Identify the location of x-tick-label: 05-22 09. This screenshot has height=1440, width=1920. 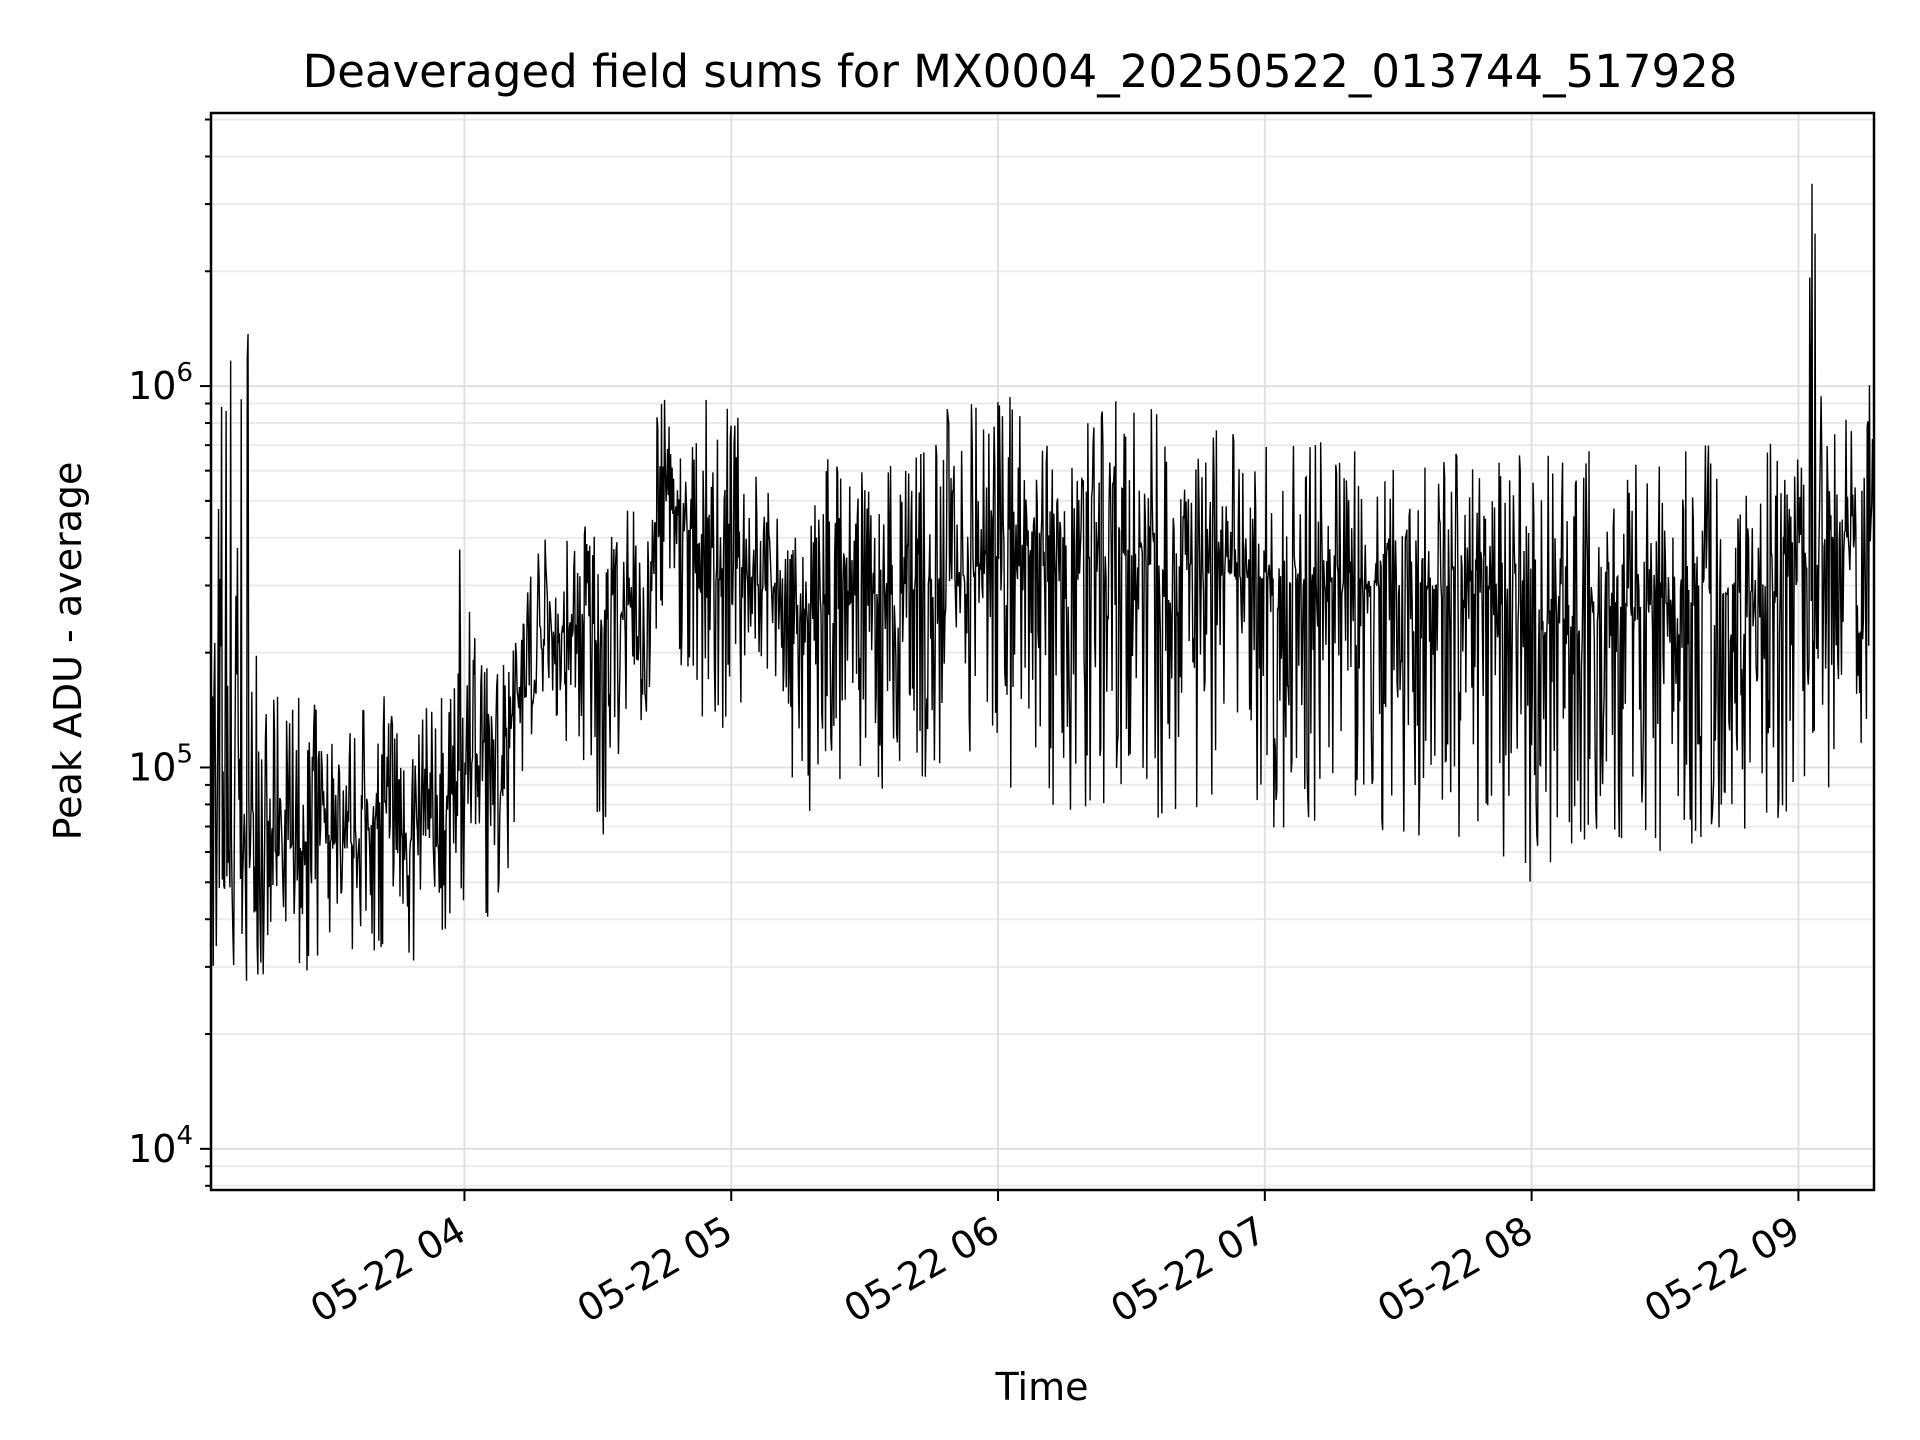
(1722, 1270).